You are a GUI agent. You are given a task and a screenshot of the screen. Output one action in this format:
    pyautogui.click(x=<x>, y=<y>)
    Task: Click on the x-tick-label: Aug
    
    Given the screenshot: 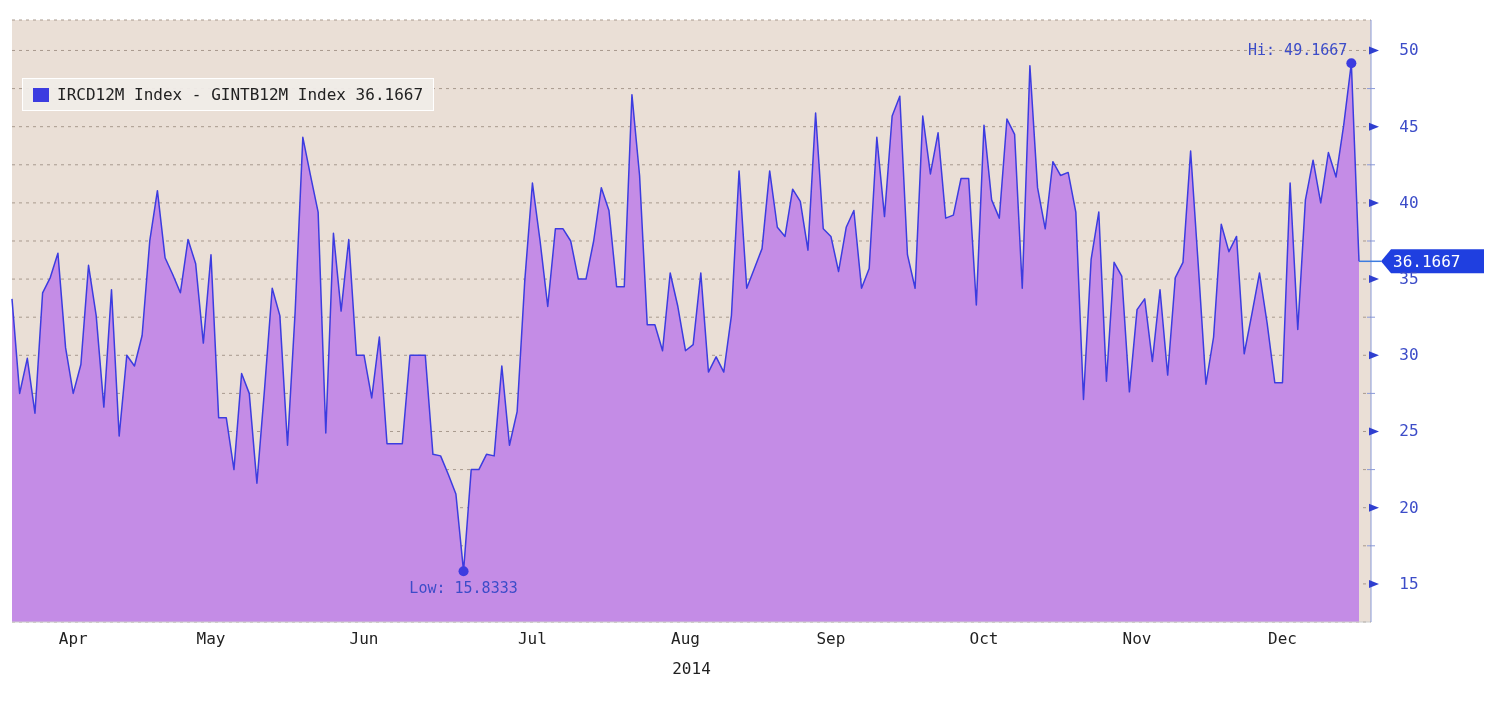 What is the action you would take?
    pyautogui.click(x=685, y=638)
    